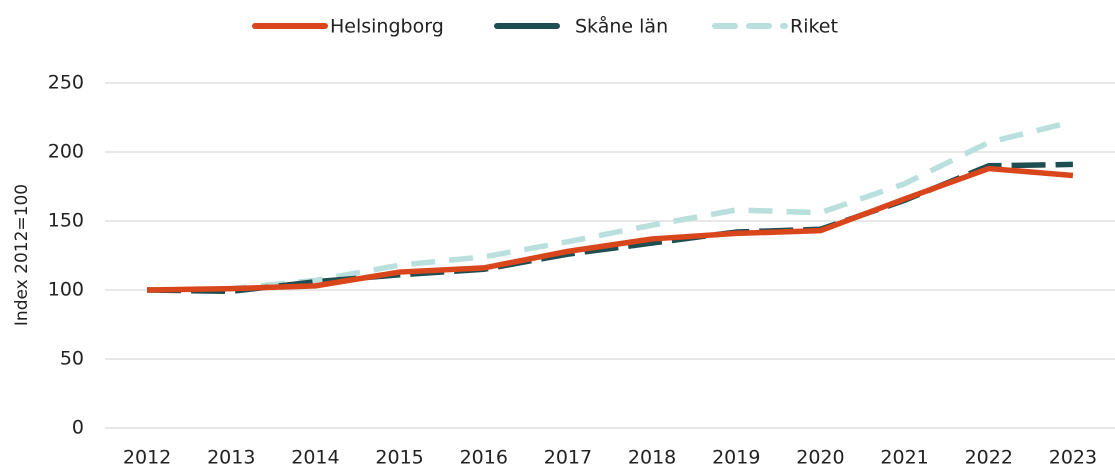 The image size is (1115, 468). Describe the element at coordinates (66, 221) in the screenshot. I see `y-tick-label: 150` at that location.